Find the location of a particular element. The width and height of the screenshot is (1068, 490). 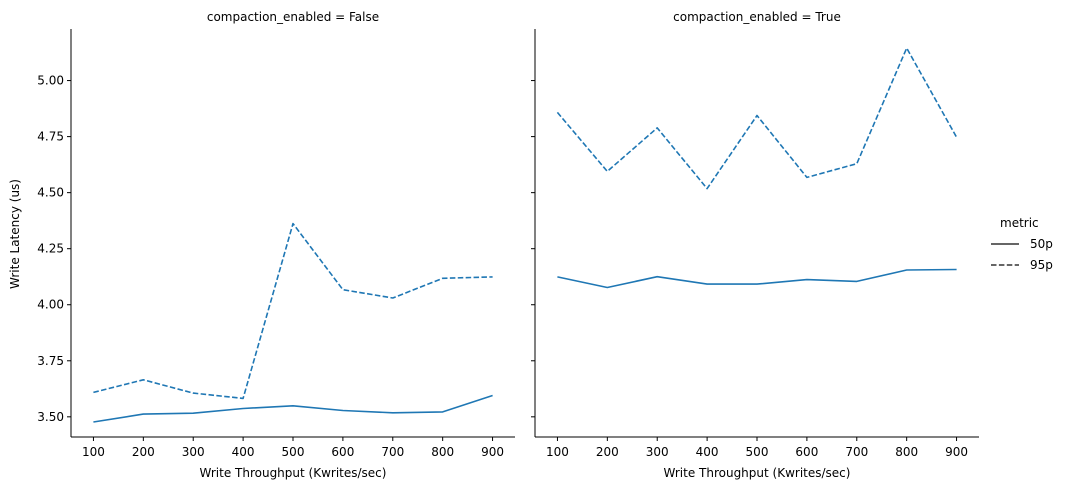

panel-title: compaction_enabled = True is located at coordinates (757, 17).